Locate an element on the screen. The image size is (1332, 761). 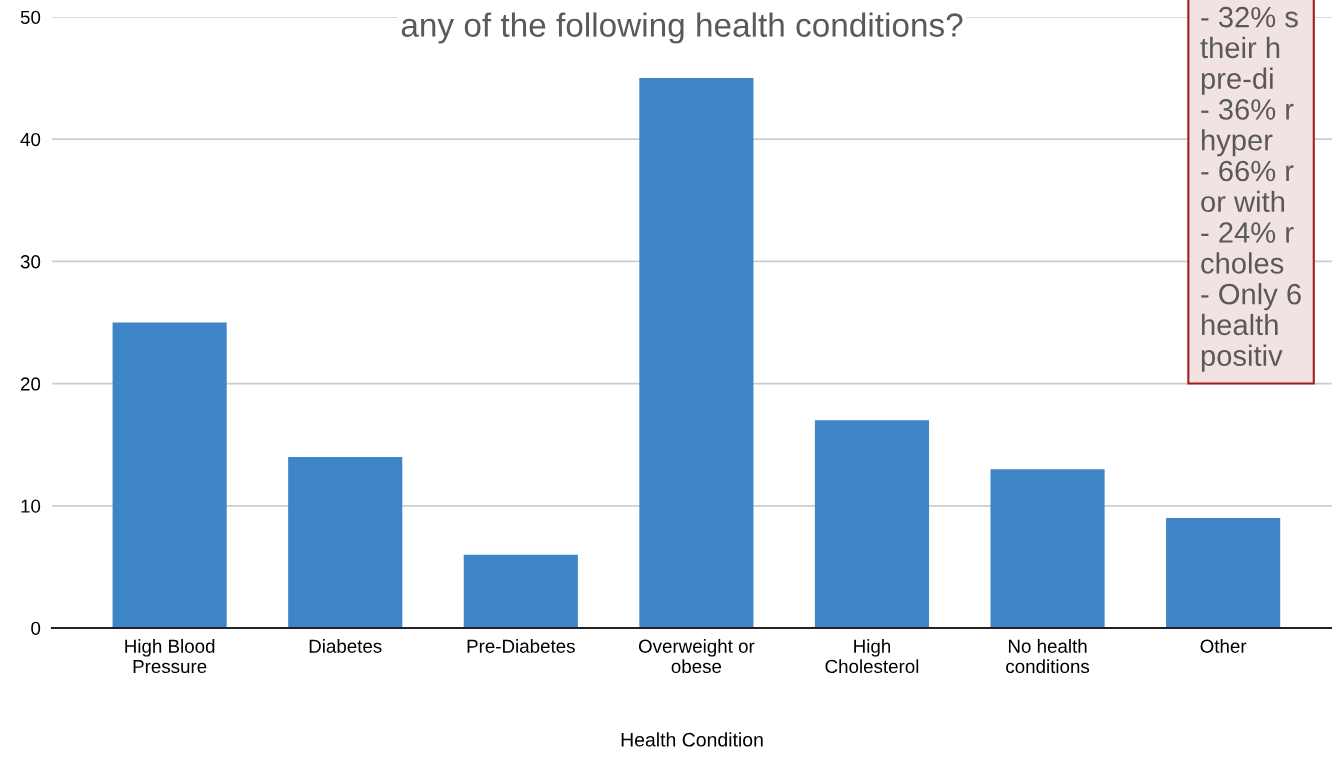
x-tick-label: No health conditions is located at coordinates (1048, 656).